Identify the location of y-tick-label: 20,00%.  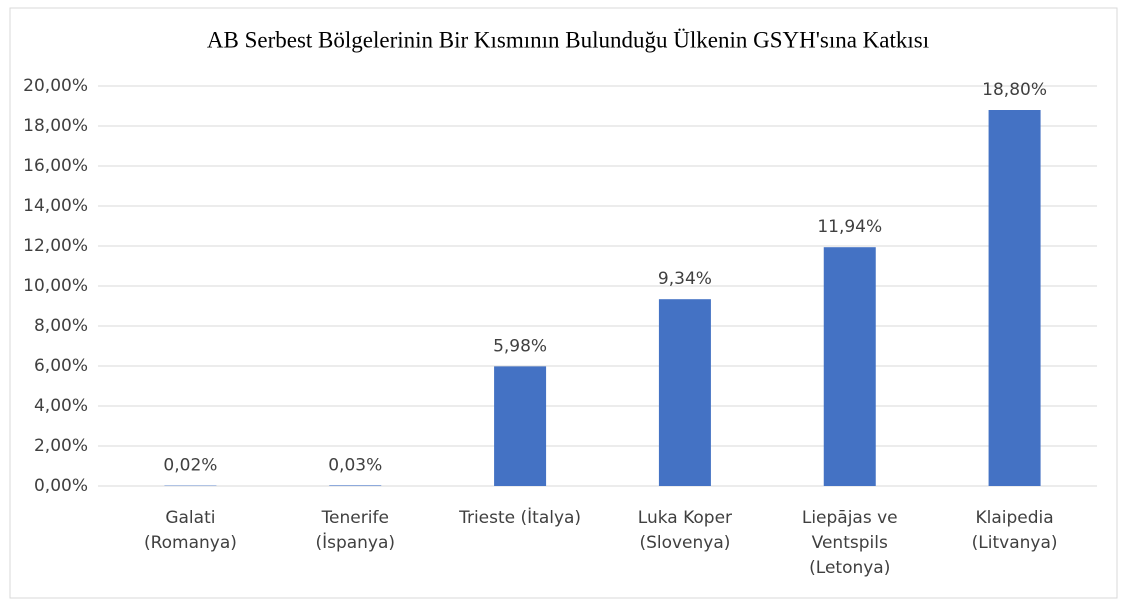
(55, 86).